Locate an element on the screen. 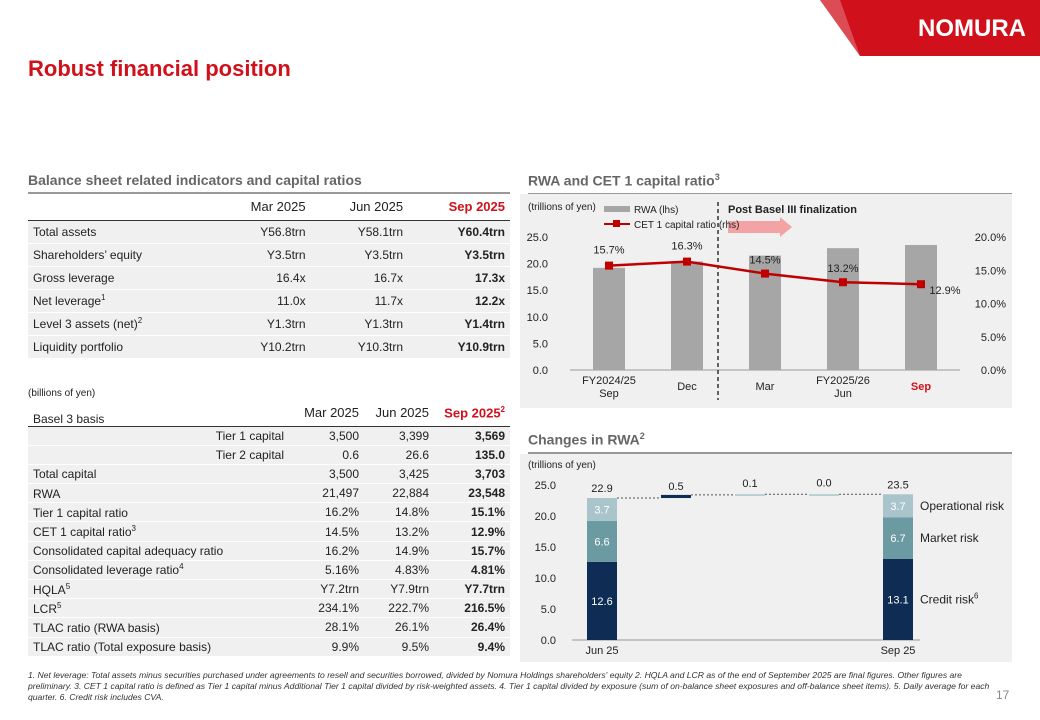 This screenshot has height=720, width=1040. chart2-unit: (trillions of yen) is located at coordinates (562, 465).